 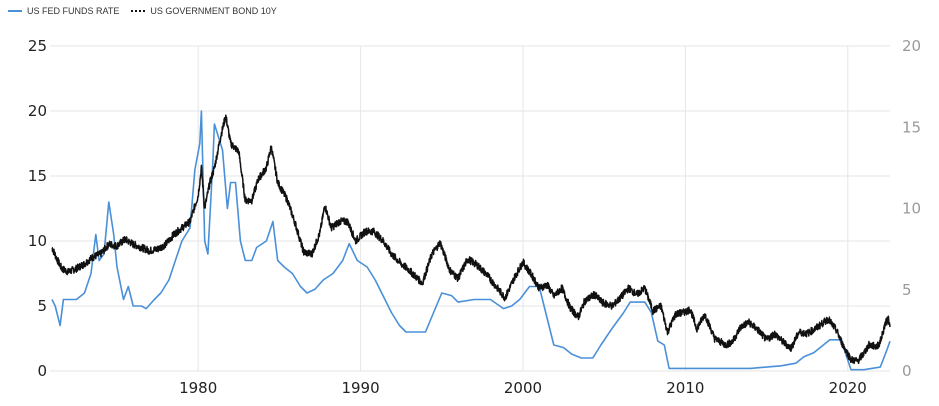 What do you see at coordinates (15, 11) in the screenshot?
I see `legend-swatch-fed-funds` at bounding box center [15, 11].